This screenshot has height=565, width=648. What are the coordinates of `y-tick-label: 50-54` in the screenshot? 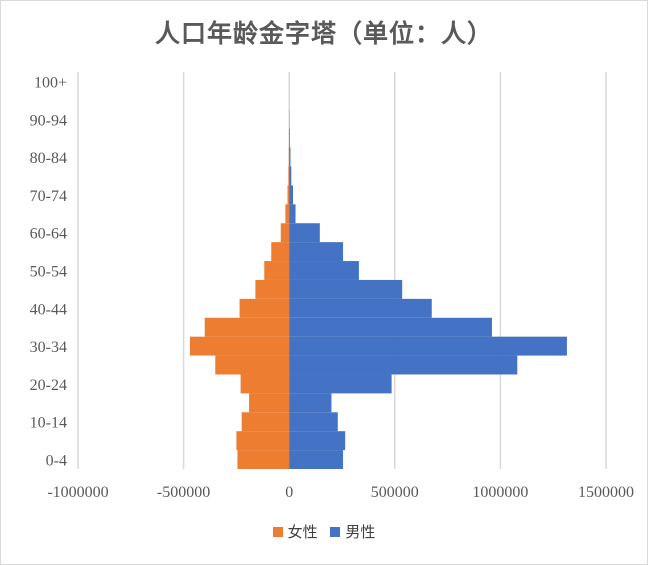 It's located at (48, 272).